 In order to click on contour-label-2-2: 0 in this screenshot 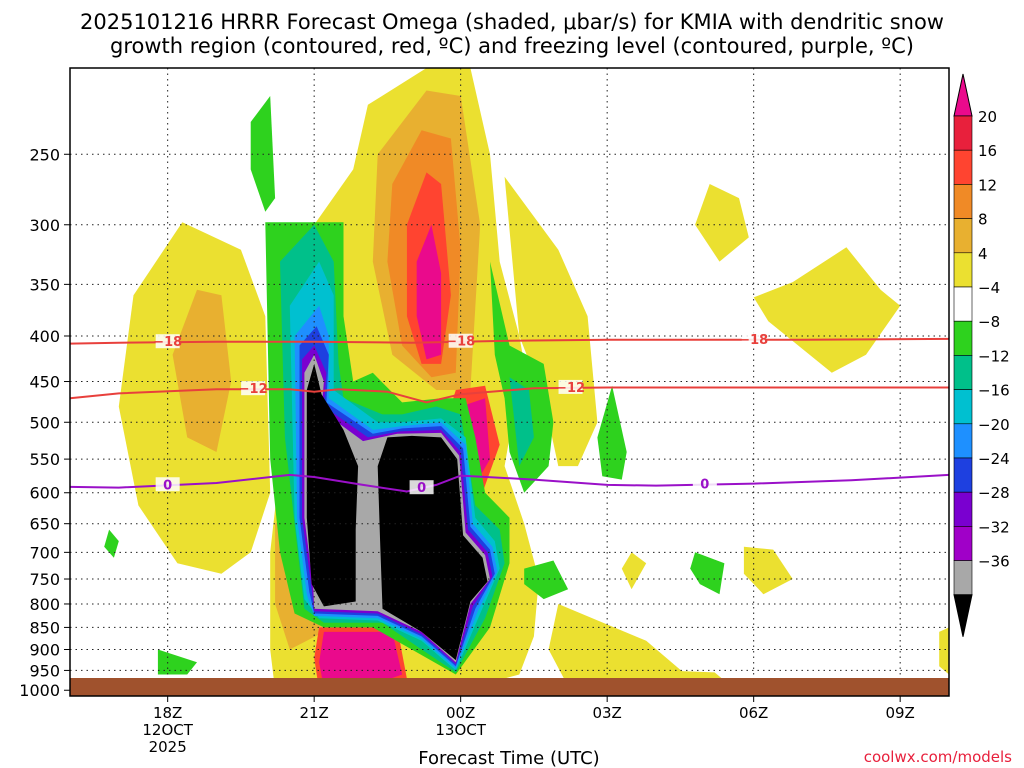, I will do `click(704, 485)`.